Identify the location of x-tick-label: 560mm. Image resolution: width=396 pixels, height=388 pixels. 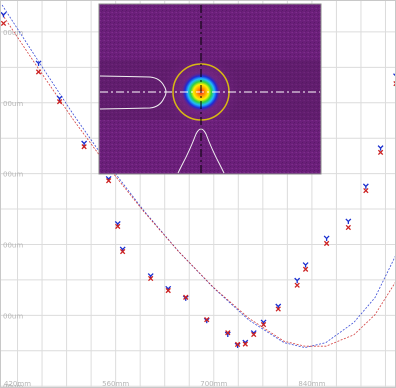
(115, 384).